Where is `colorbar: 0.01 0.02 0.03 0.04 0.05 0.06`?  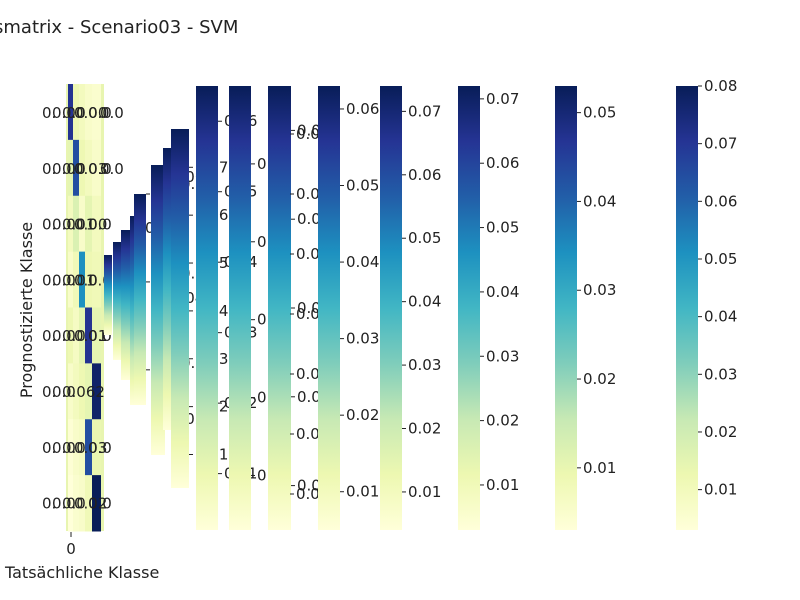
colorbar: 0.01 0.02 0.03 0.04 0.05 0.06 is located at coordinates (348, 308).